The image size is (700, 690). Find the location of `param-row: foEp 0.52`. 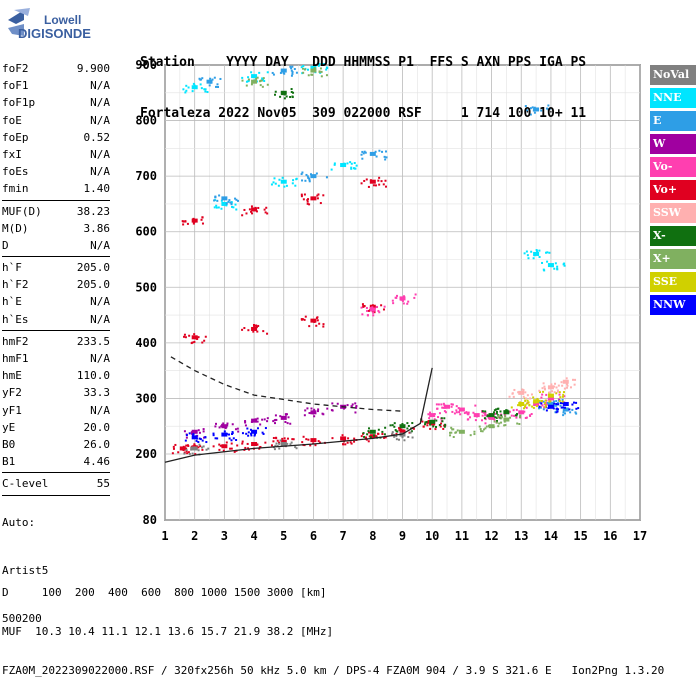

param-row: foEp 0.52 is located at coordinates (56, 137).